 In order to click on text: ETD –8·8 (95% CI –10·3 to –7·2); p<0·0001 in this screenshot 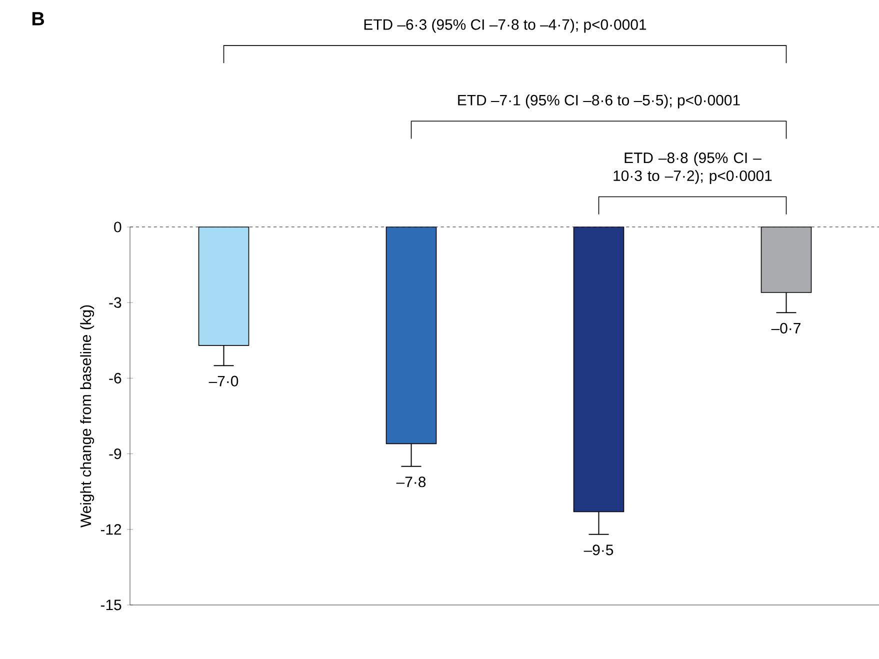, I will do `click(693, 168)`.